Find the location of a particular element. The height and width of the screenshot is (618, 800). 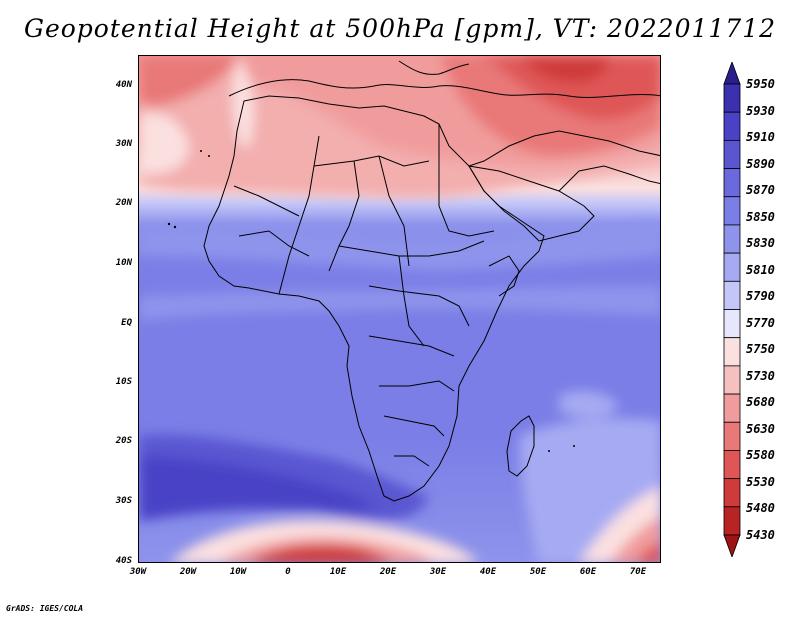

colorbar-level-label: 5530 is located at coordinates (760, 481).